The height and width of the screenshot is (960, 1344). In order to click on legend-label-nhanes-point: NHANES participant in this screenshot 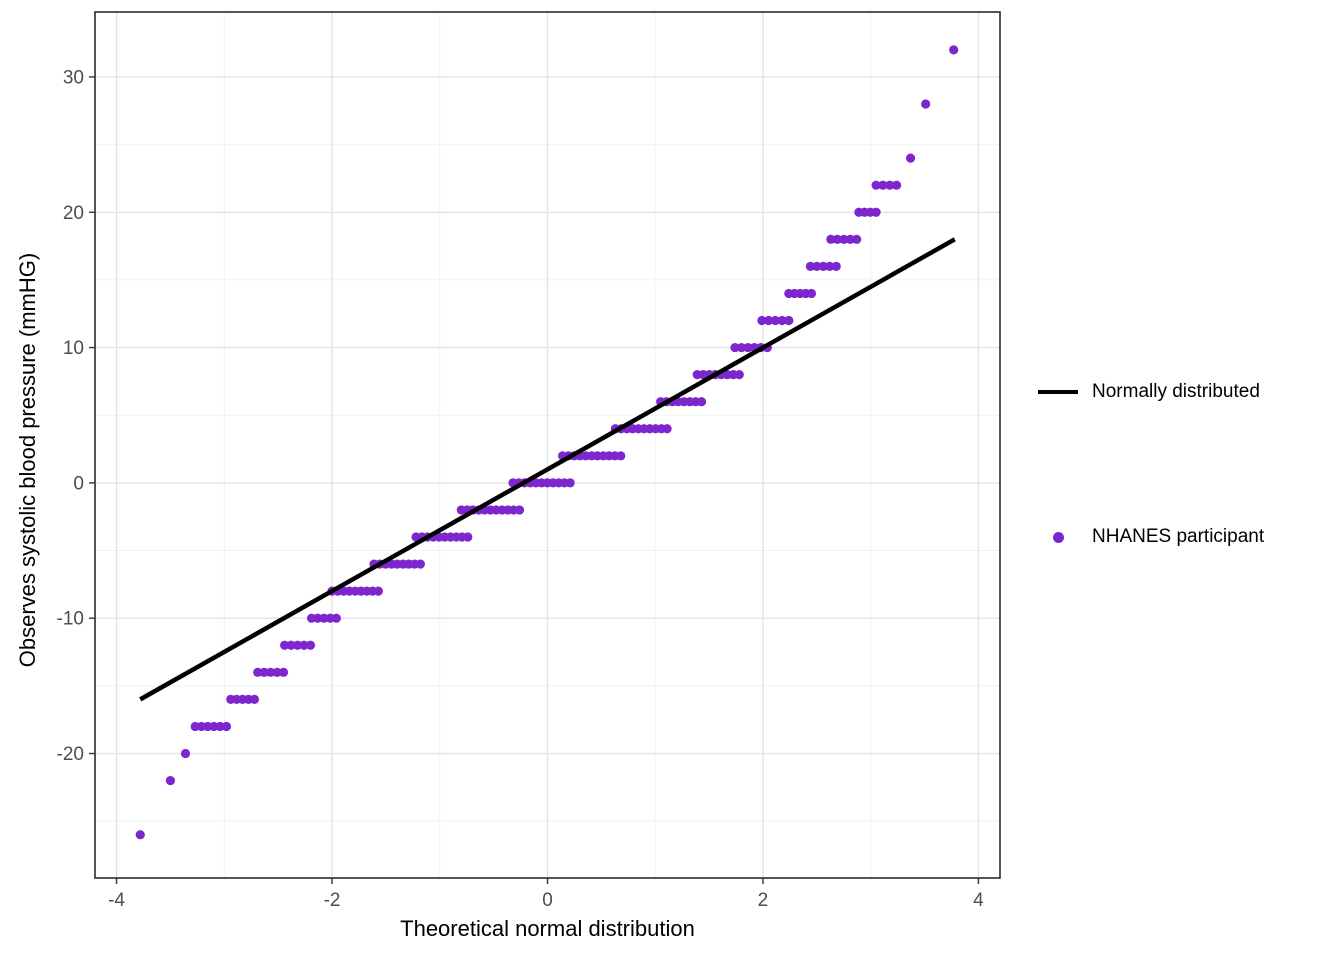, I will do `click(1178, 536)`.